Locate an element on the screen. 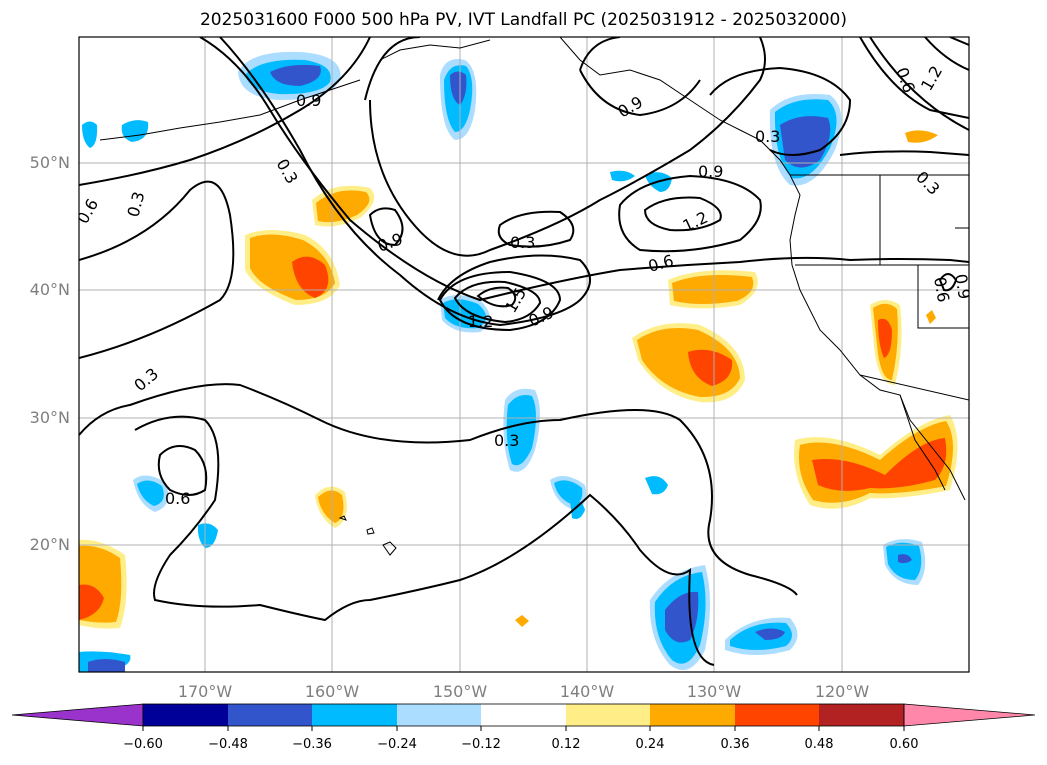  colorbar-tick-label: 0.36 is located at coordinates (735, 744).